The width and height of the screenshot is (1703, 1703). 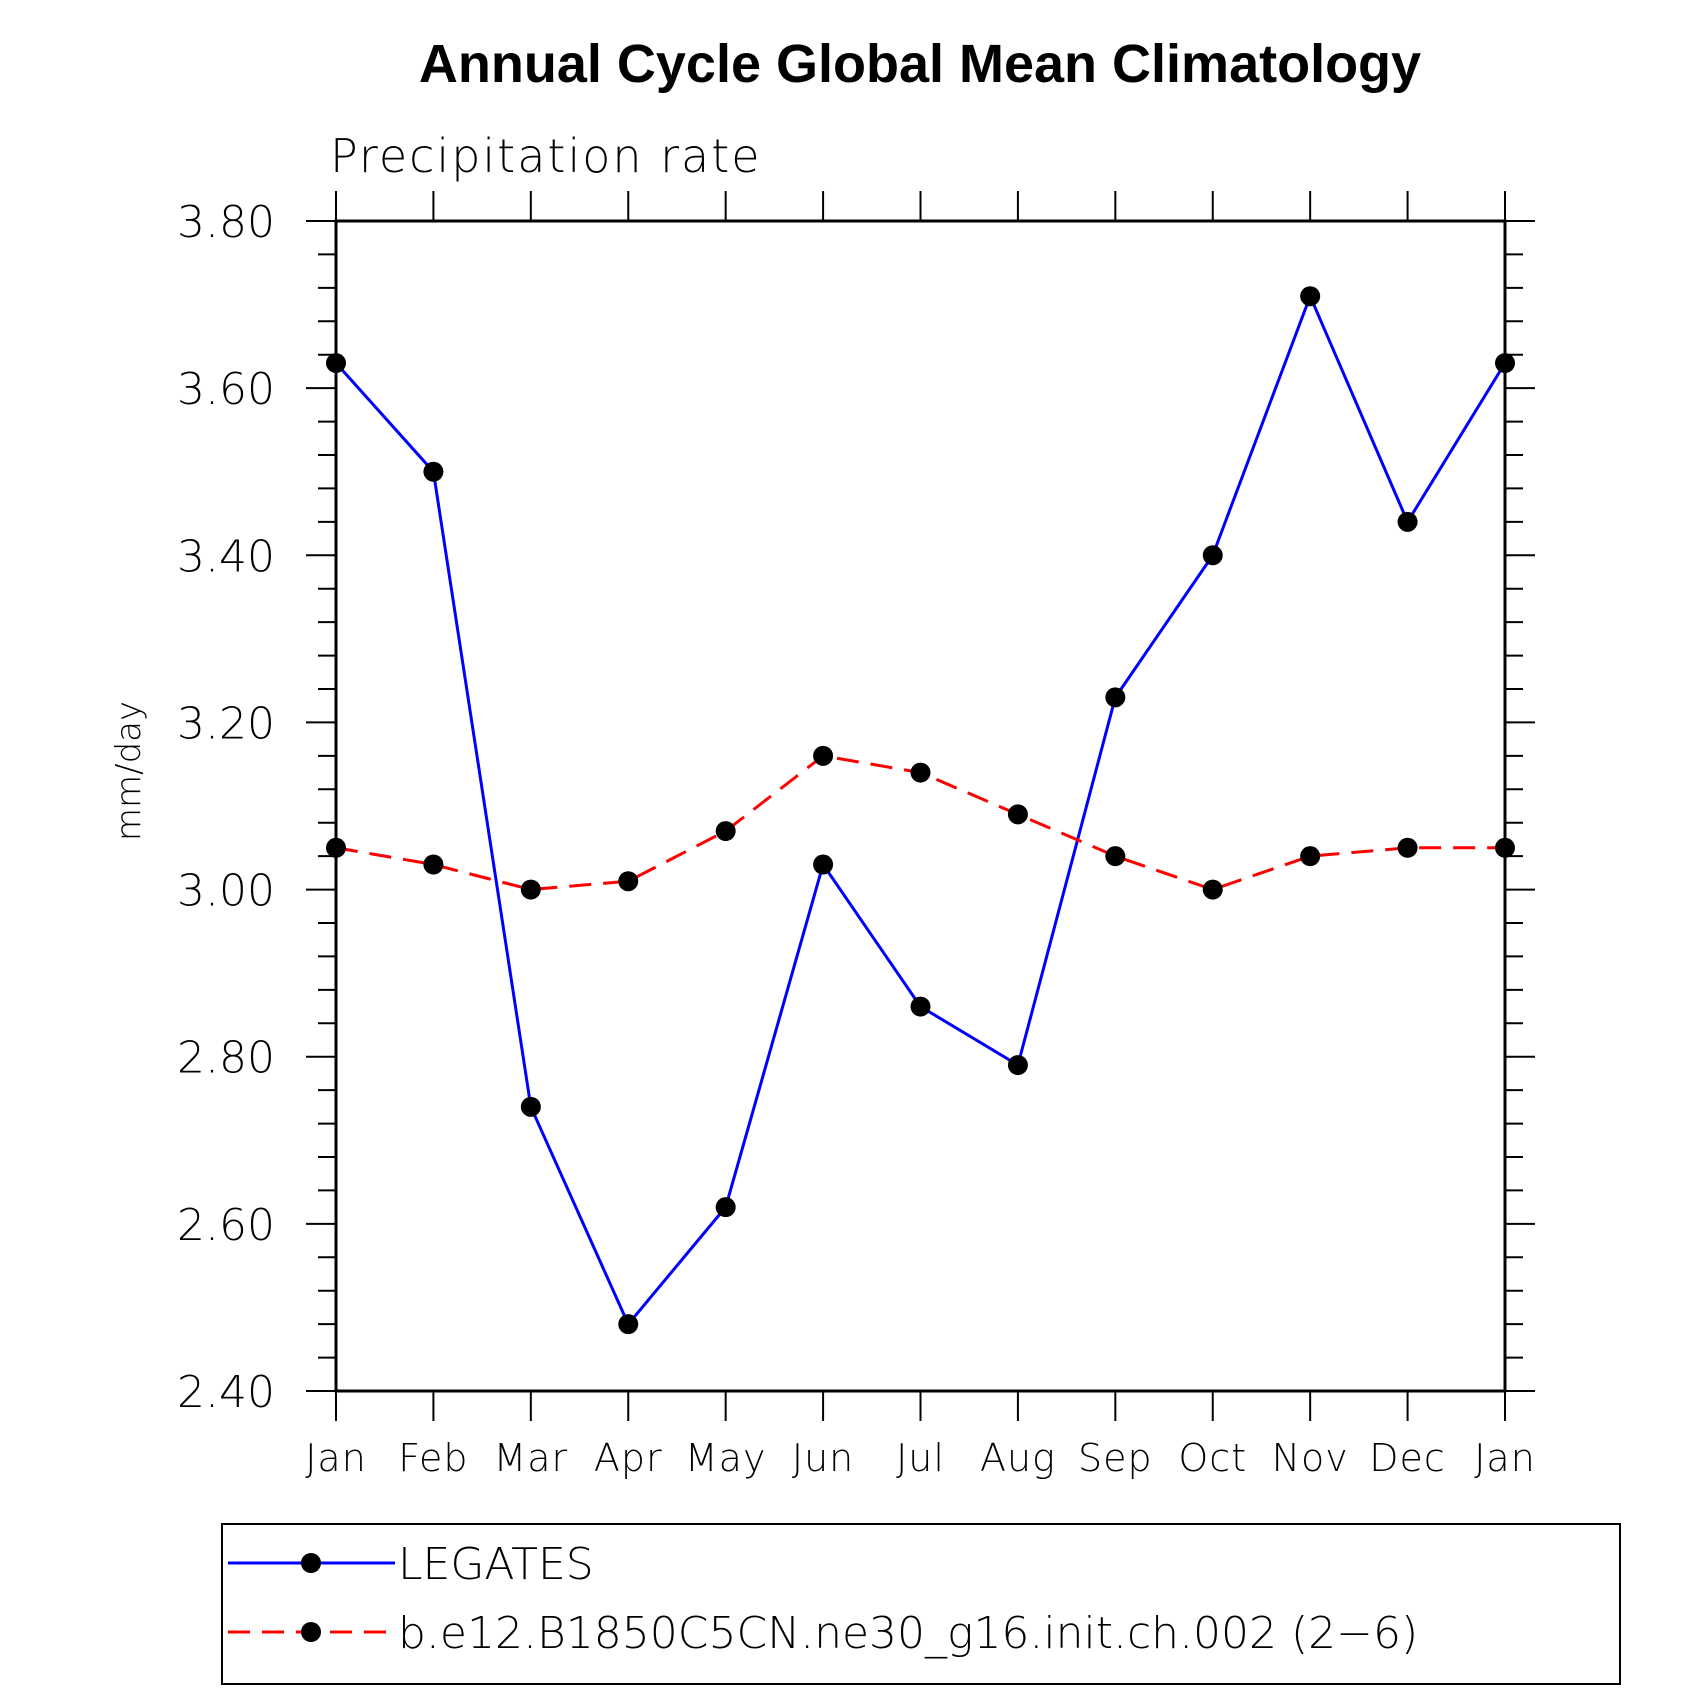 What do you see at coordinates (1115, 1458) in the screenshot?
I see `x-tick-label: Sep` at bounding box center [1115, 1458].